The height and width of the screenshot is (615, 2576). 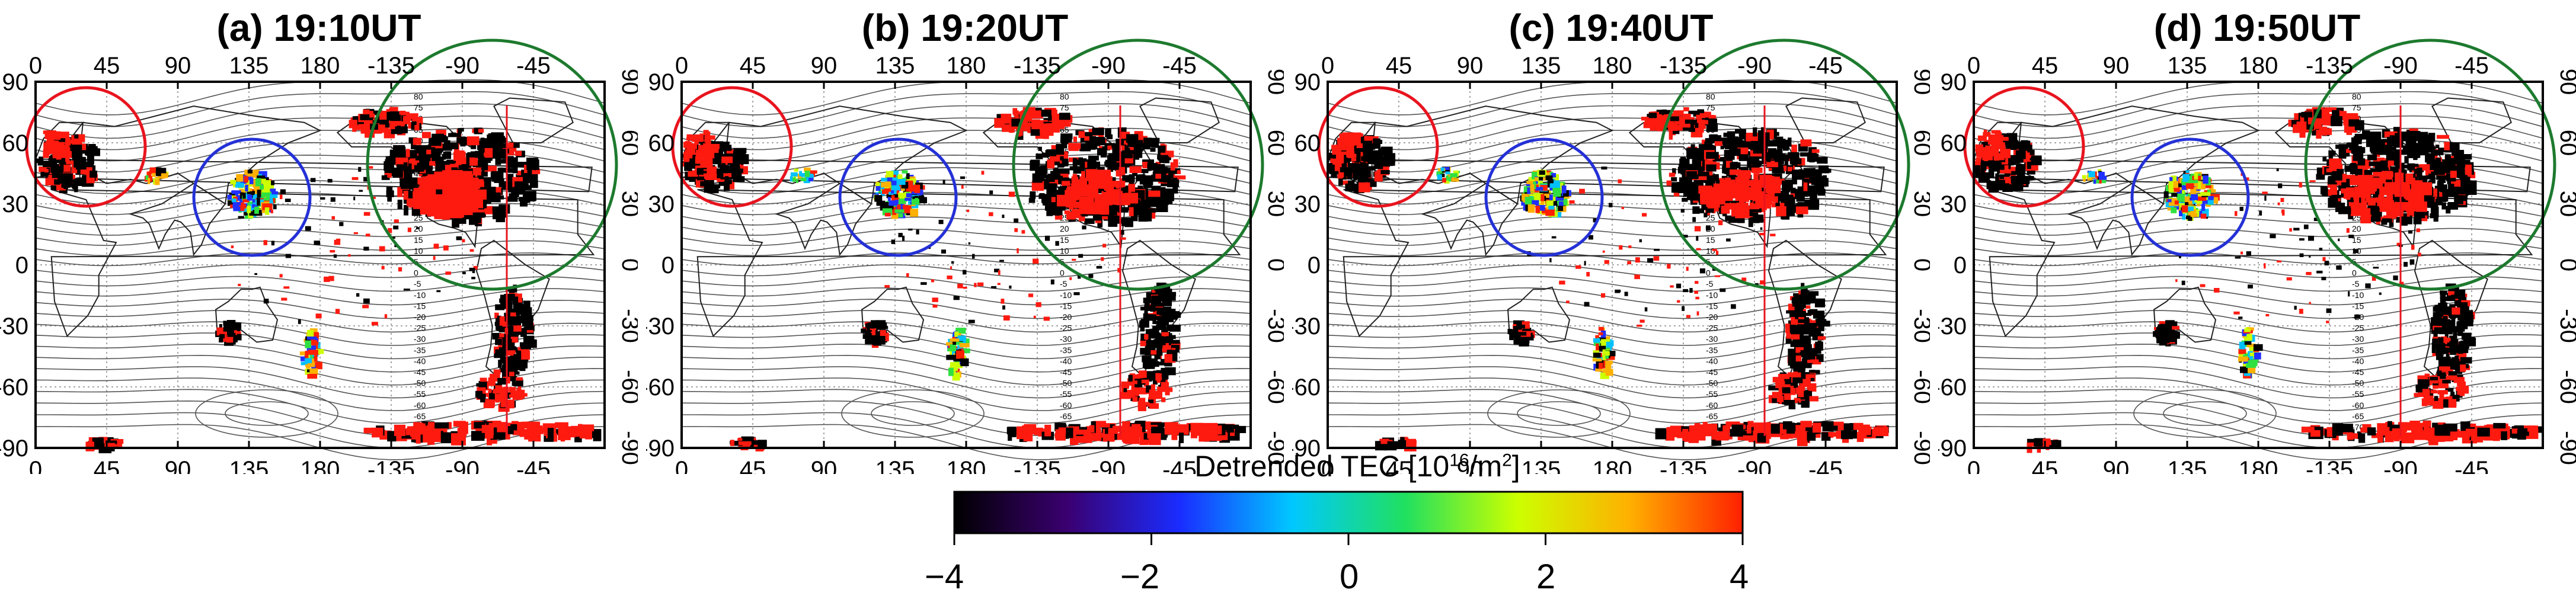 What do you see at coordinates (2356, 96) in the screenshot?
I see `contour-label: 80` at bounding box center [2356, 96].